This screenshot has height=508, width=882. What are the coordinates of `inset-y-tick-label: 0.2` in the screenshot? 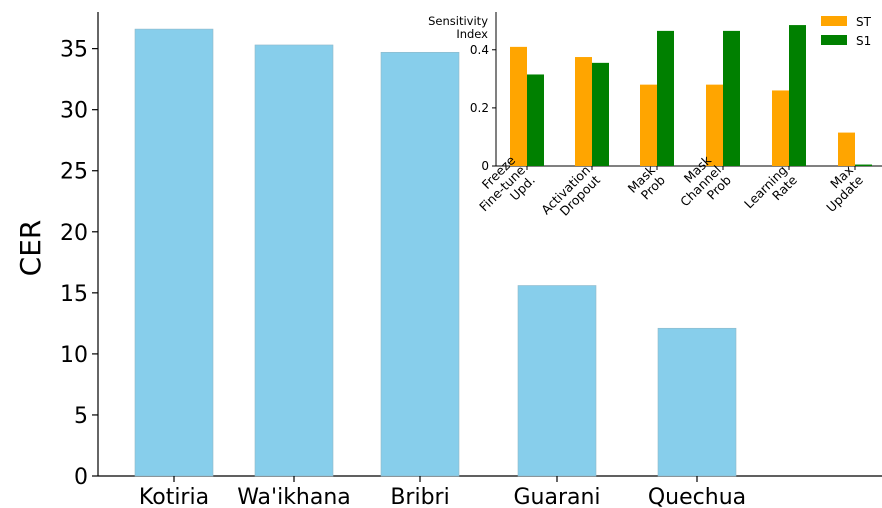 It's located at (479, 108).